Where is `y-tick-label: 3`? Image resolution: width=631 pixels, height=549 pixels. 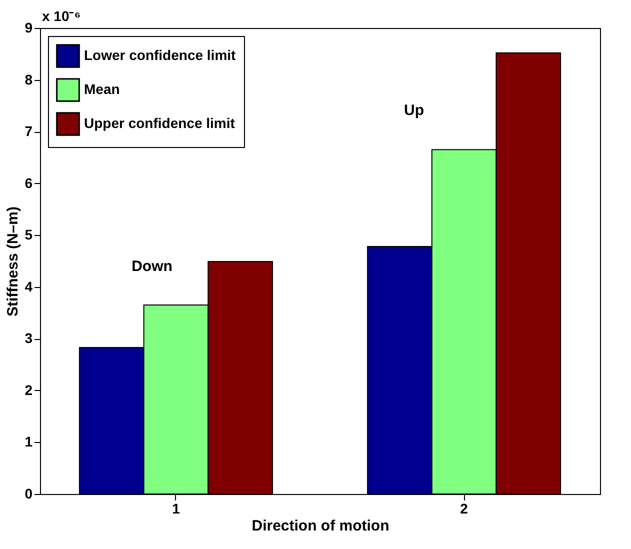 y-tick-label: 3 is located at coordinates (28, 338).